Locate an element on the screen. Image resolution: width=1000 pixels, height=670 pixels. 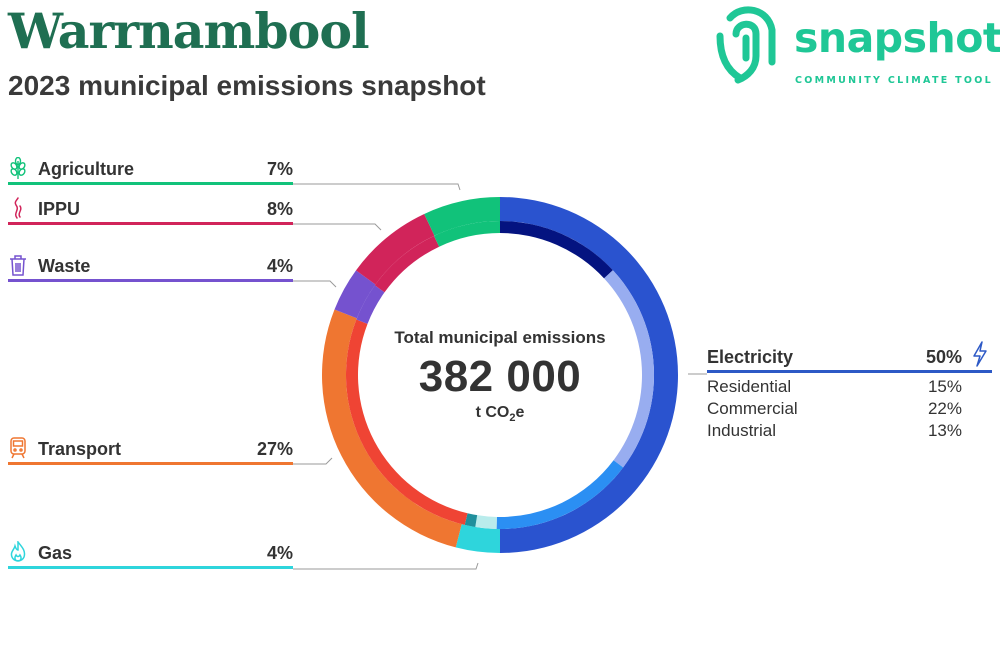
wheat-icon is located at coordinates (18, 168).